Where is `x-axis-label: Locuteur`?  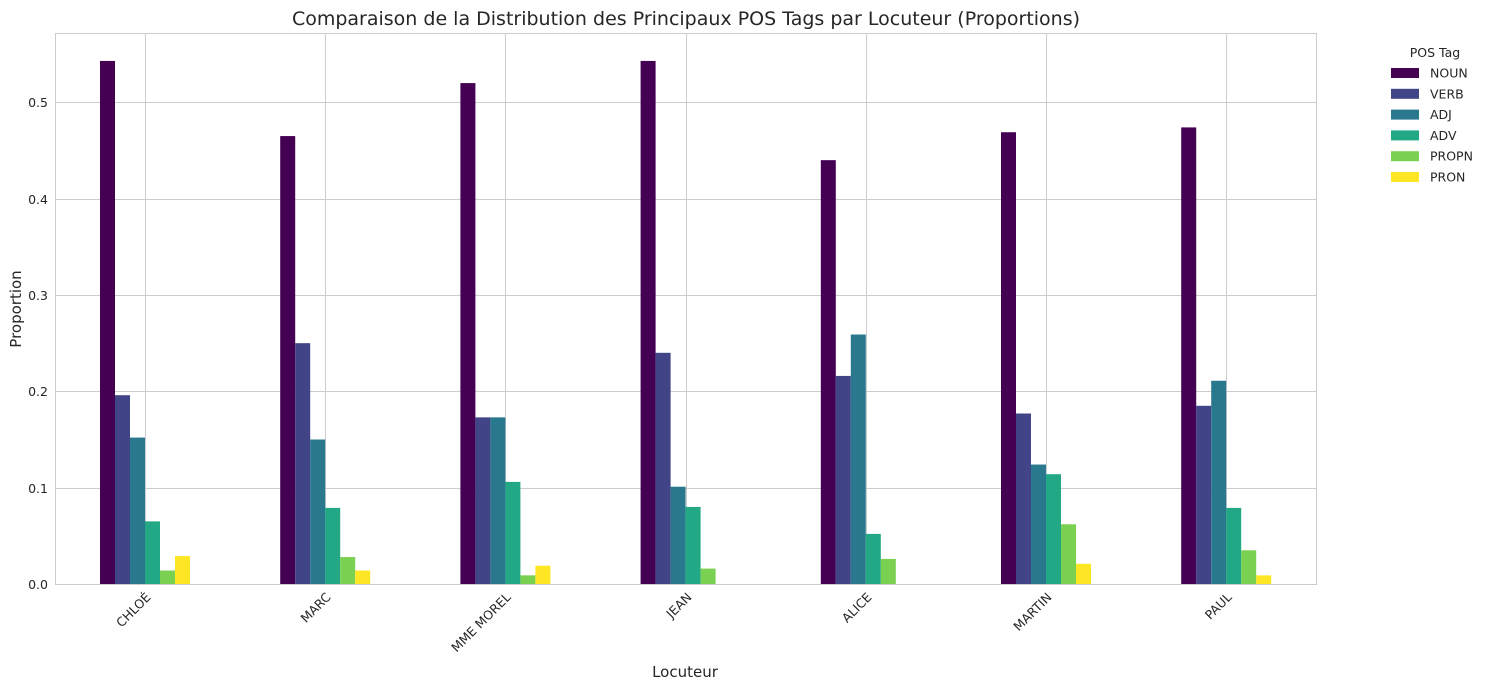 x-axis-label: Locuteur is located at coordinates (685, 672).